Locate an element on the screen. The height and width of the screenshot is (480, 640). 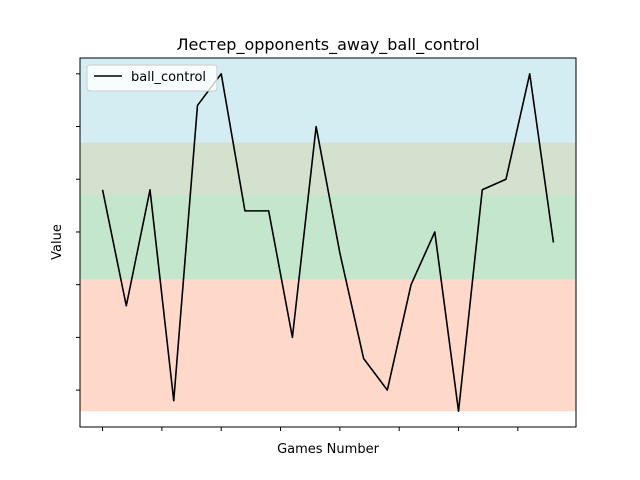
legend: ball_control is located at coordinates (152, 78).